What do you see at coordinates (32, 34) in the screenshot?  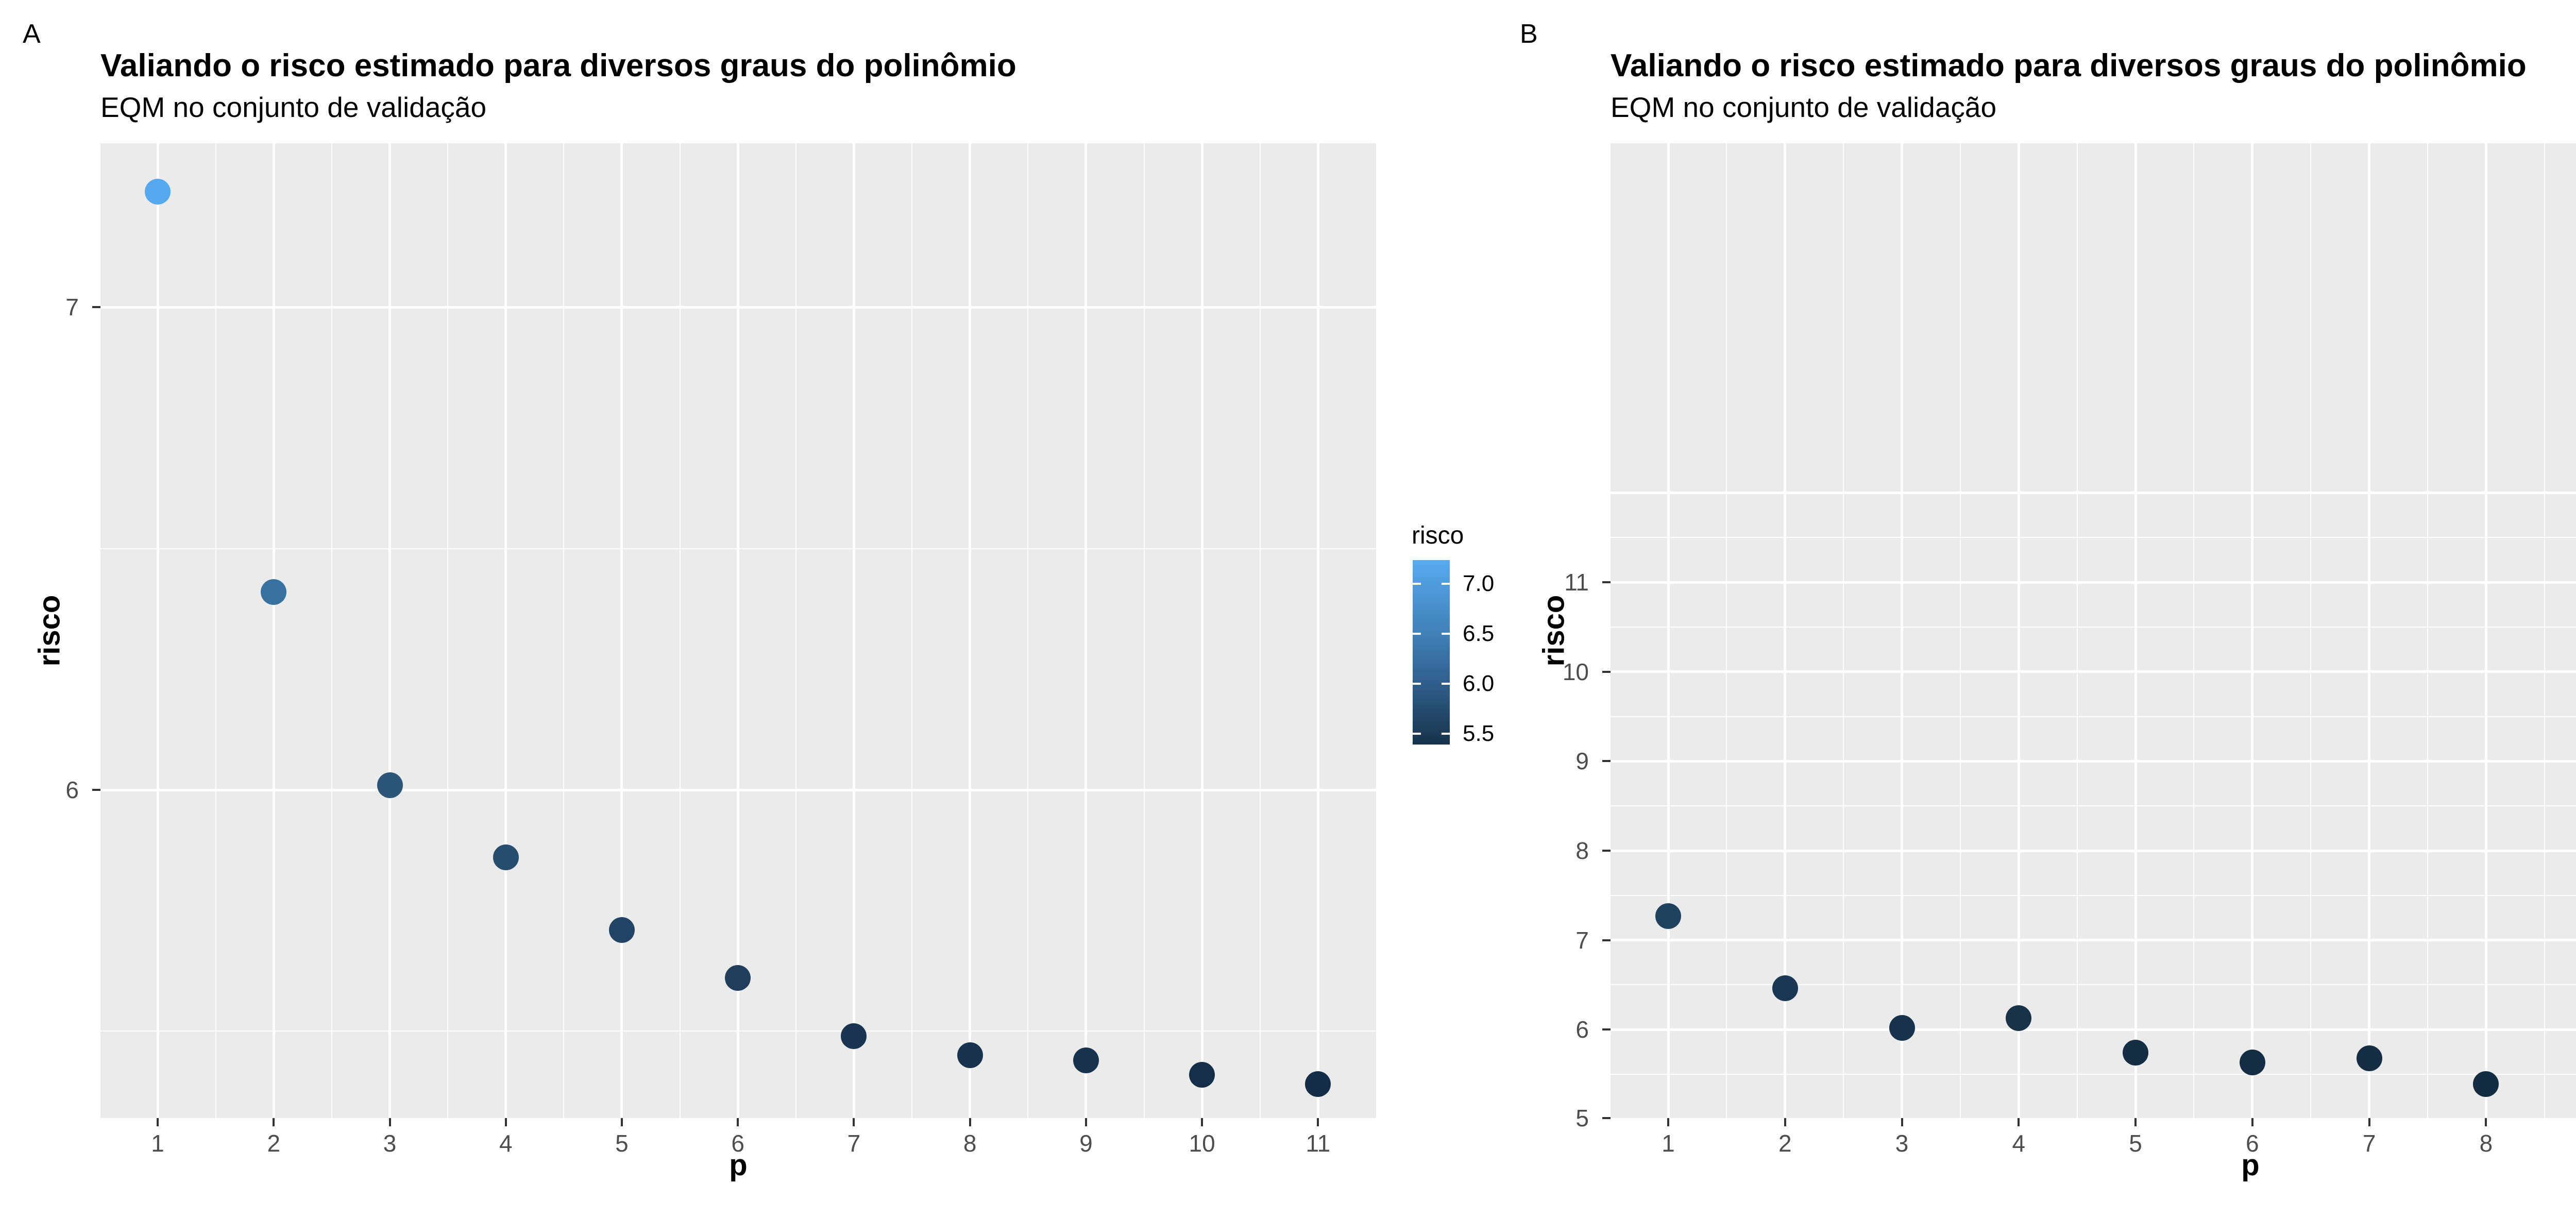 I see `panel-tag-a: A` at bounding box center [32, 34].